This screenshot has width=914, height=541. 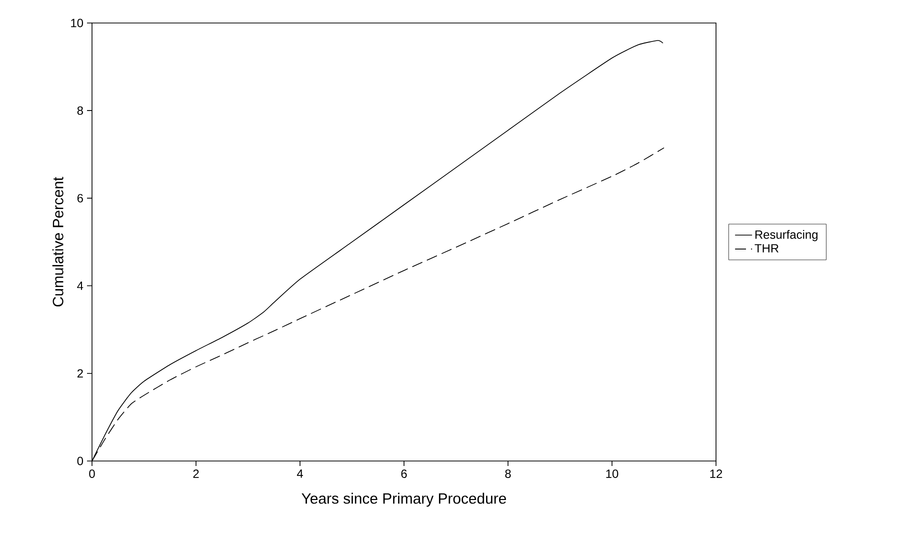 What do you see at coordinates (716, 474) in the screenshot?
I see `x-tick-label: 12` at bounding box center [716, 474].